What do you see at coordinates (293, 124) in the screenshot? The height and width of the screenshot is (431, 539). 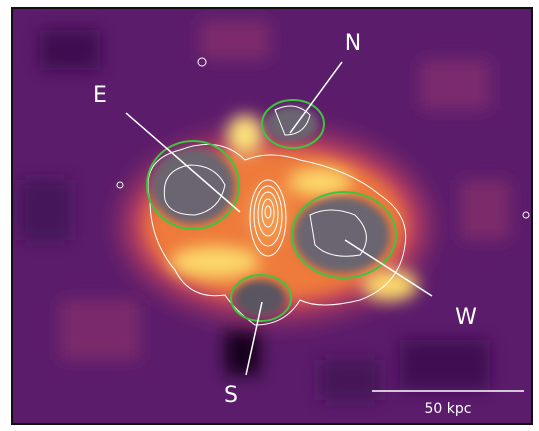 I see `north-ellipse` at bounding box center [293, 124].